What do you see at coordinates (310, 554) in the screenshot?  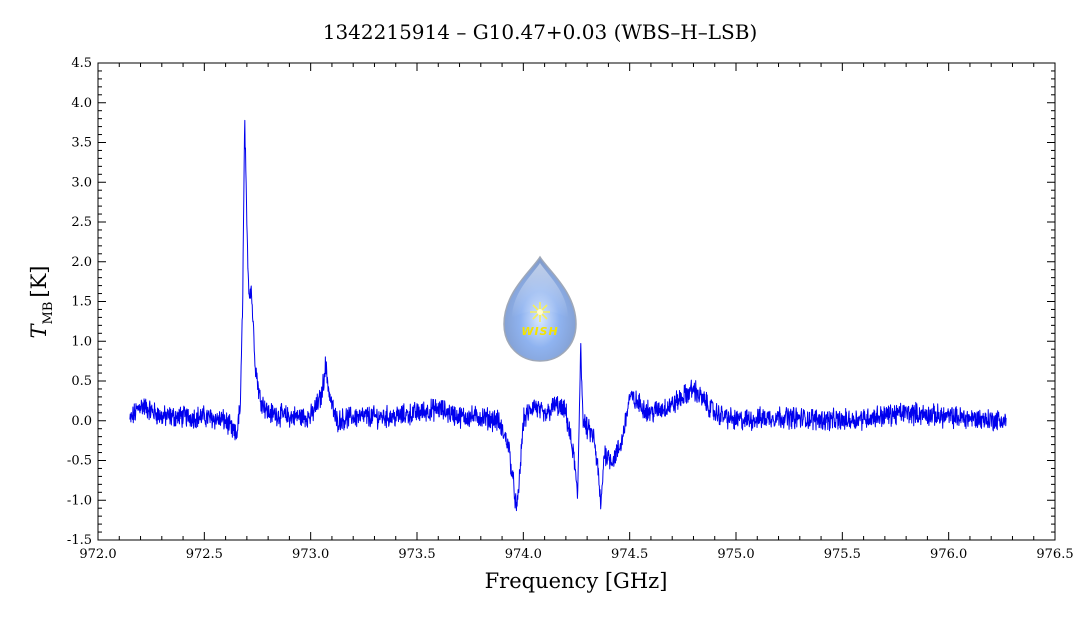 I see `x-tick-label: 973.0` at bounding box center [310, 554].